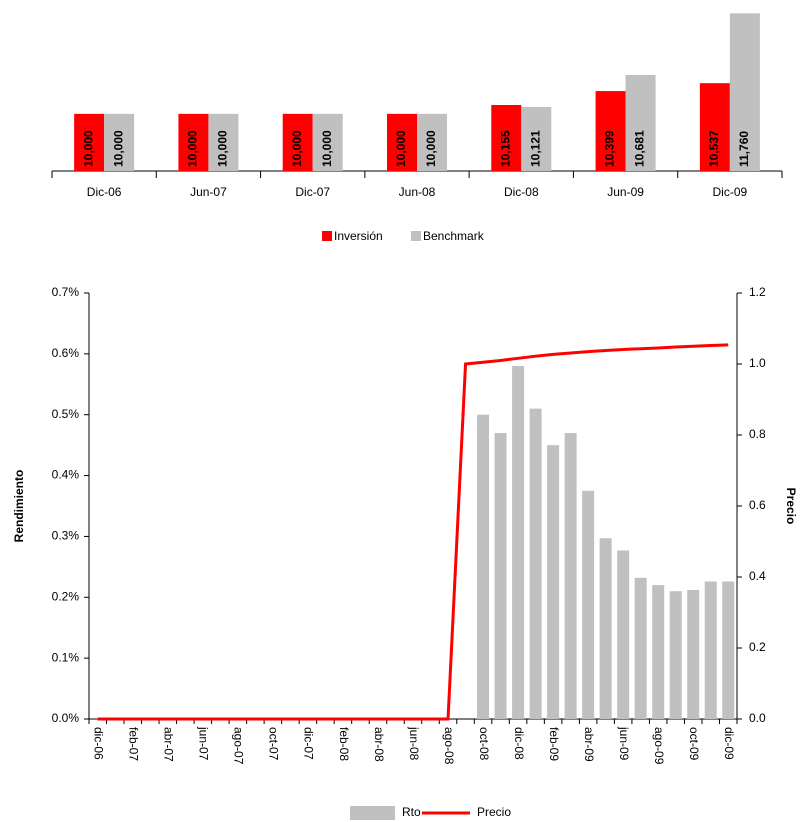 The image size is (801, 822). What do you see at coordinates (358, 236) in the screenshot?
I see `legend-label: Inversión` at bounding box center [358, 236].